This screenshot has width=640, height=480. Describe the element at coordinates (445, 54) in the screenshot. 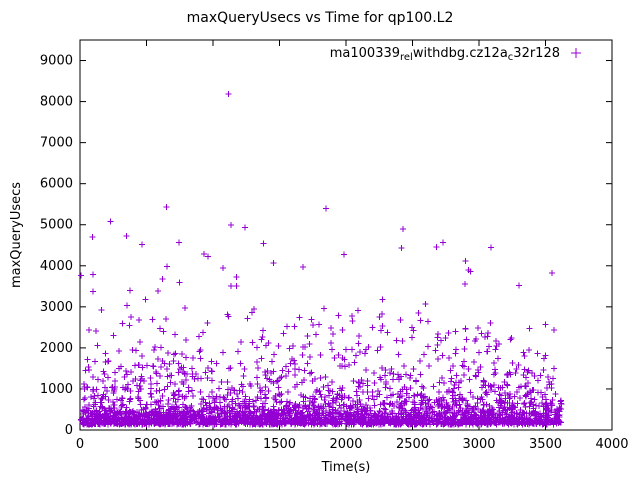

I see `legend-label: ma100339relwithdbg.cz12ac32r128` at that location.